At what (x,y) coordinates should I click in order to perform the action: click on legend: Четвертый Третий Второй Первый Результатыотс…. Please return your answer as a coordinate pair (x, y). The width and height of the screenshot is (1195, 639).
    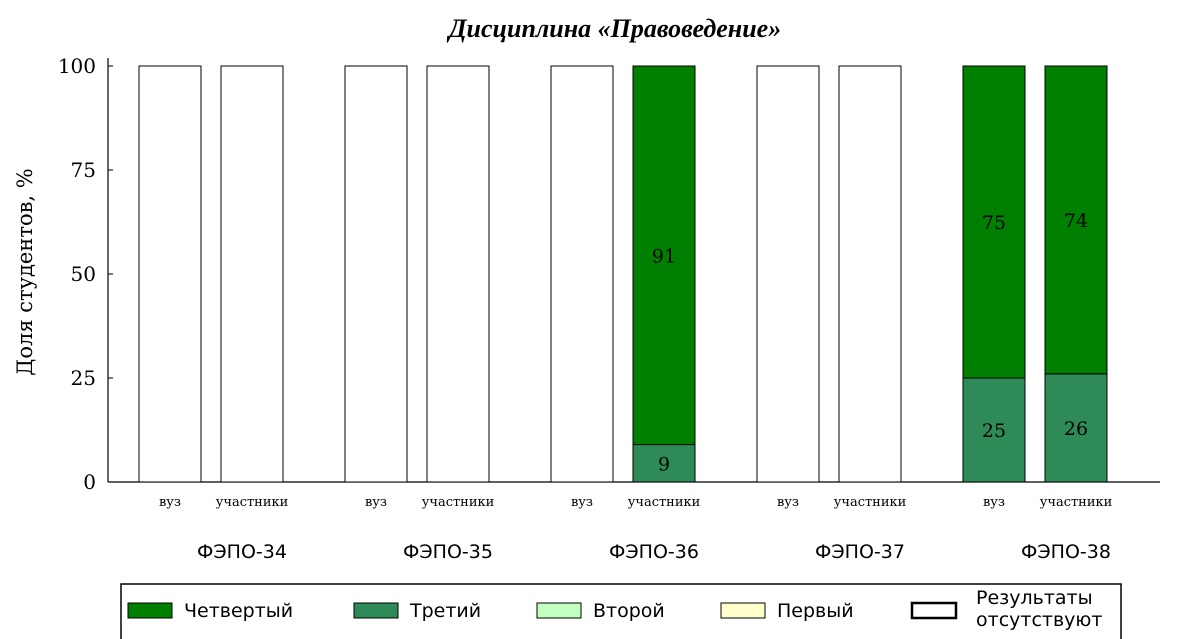
    Looking at the image, I should click on (621, 611).